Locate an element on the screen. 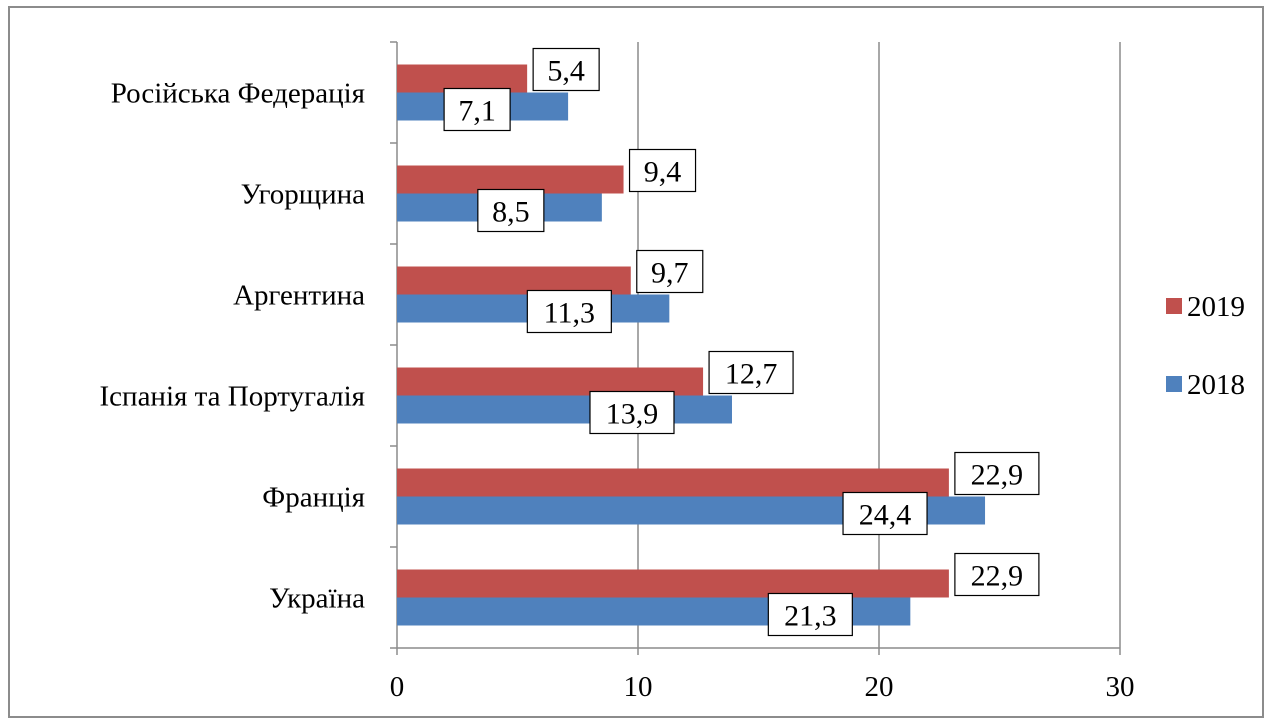  category-label: Україна is located at coordinates (317, 599).